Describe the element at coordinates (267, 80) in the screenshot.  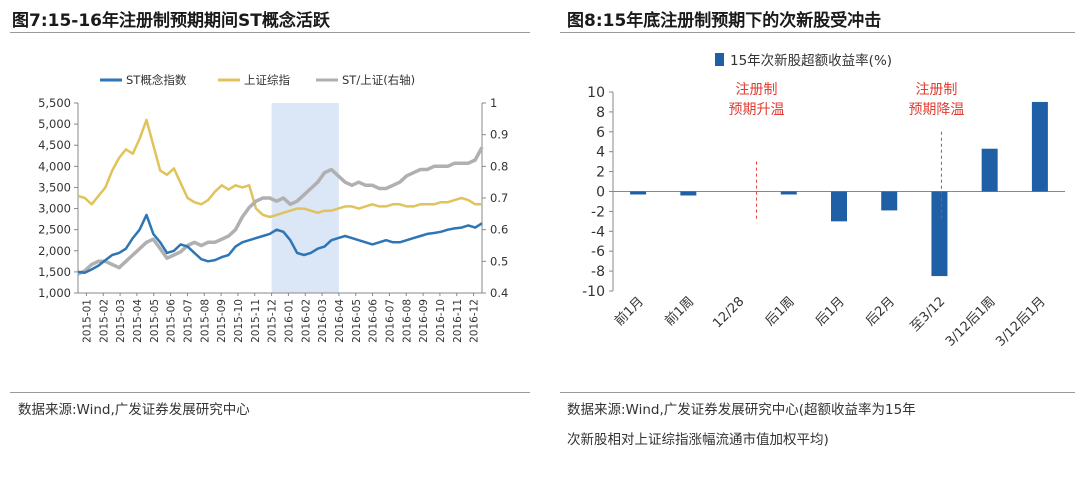
I see `legend-label-2: 上证综指` at that location.